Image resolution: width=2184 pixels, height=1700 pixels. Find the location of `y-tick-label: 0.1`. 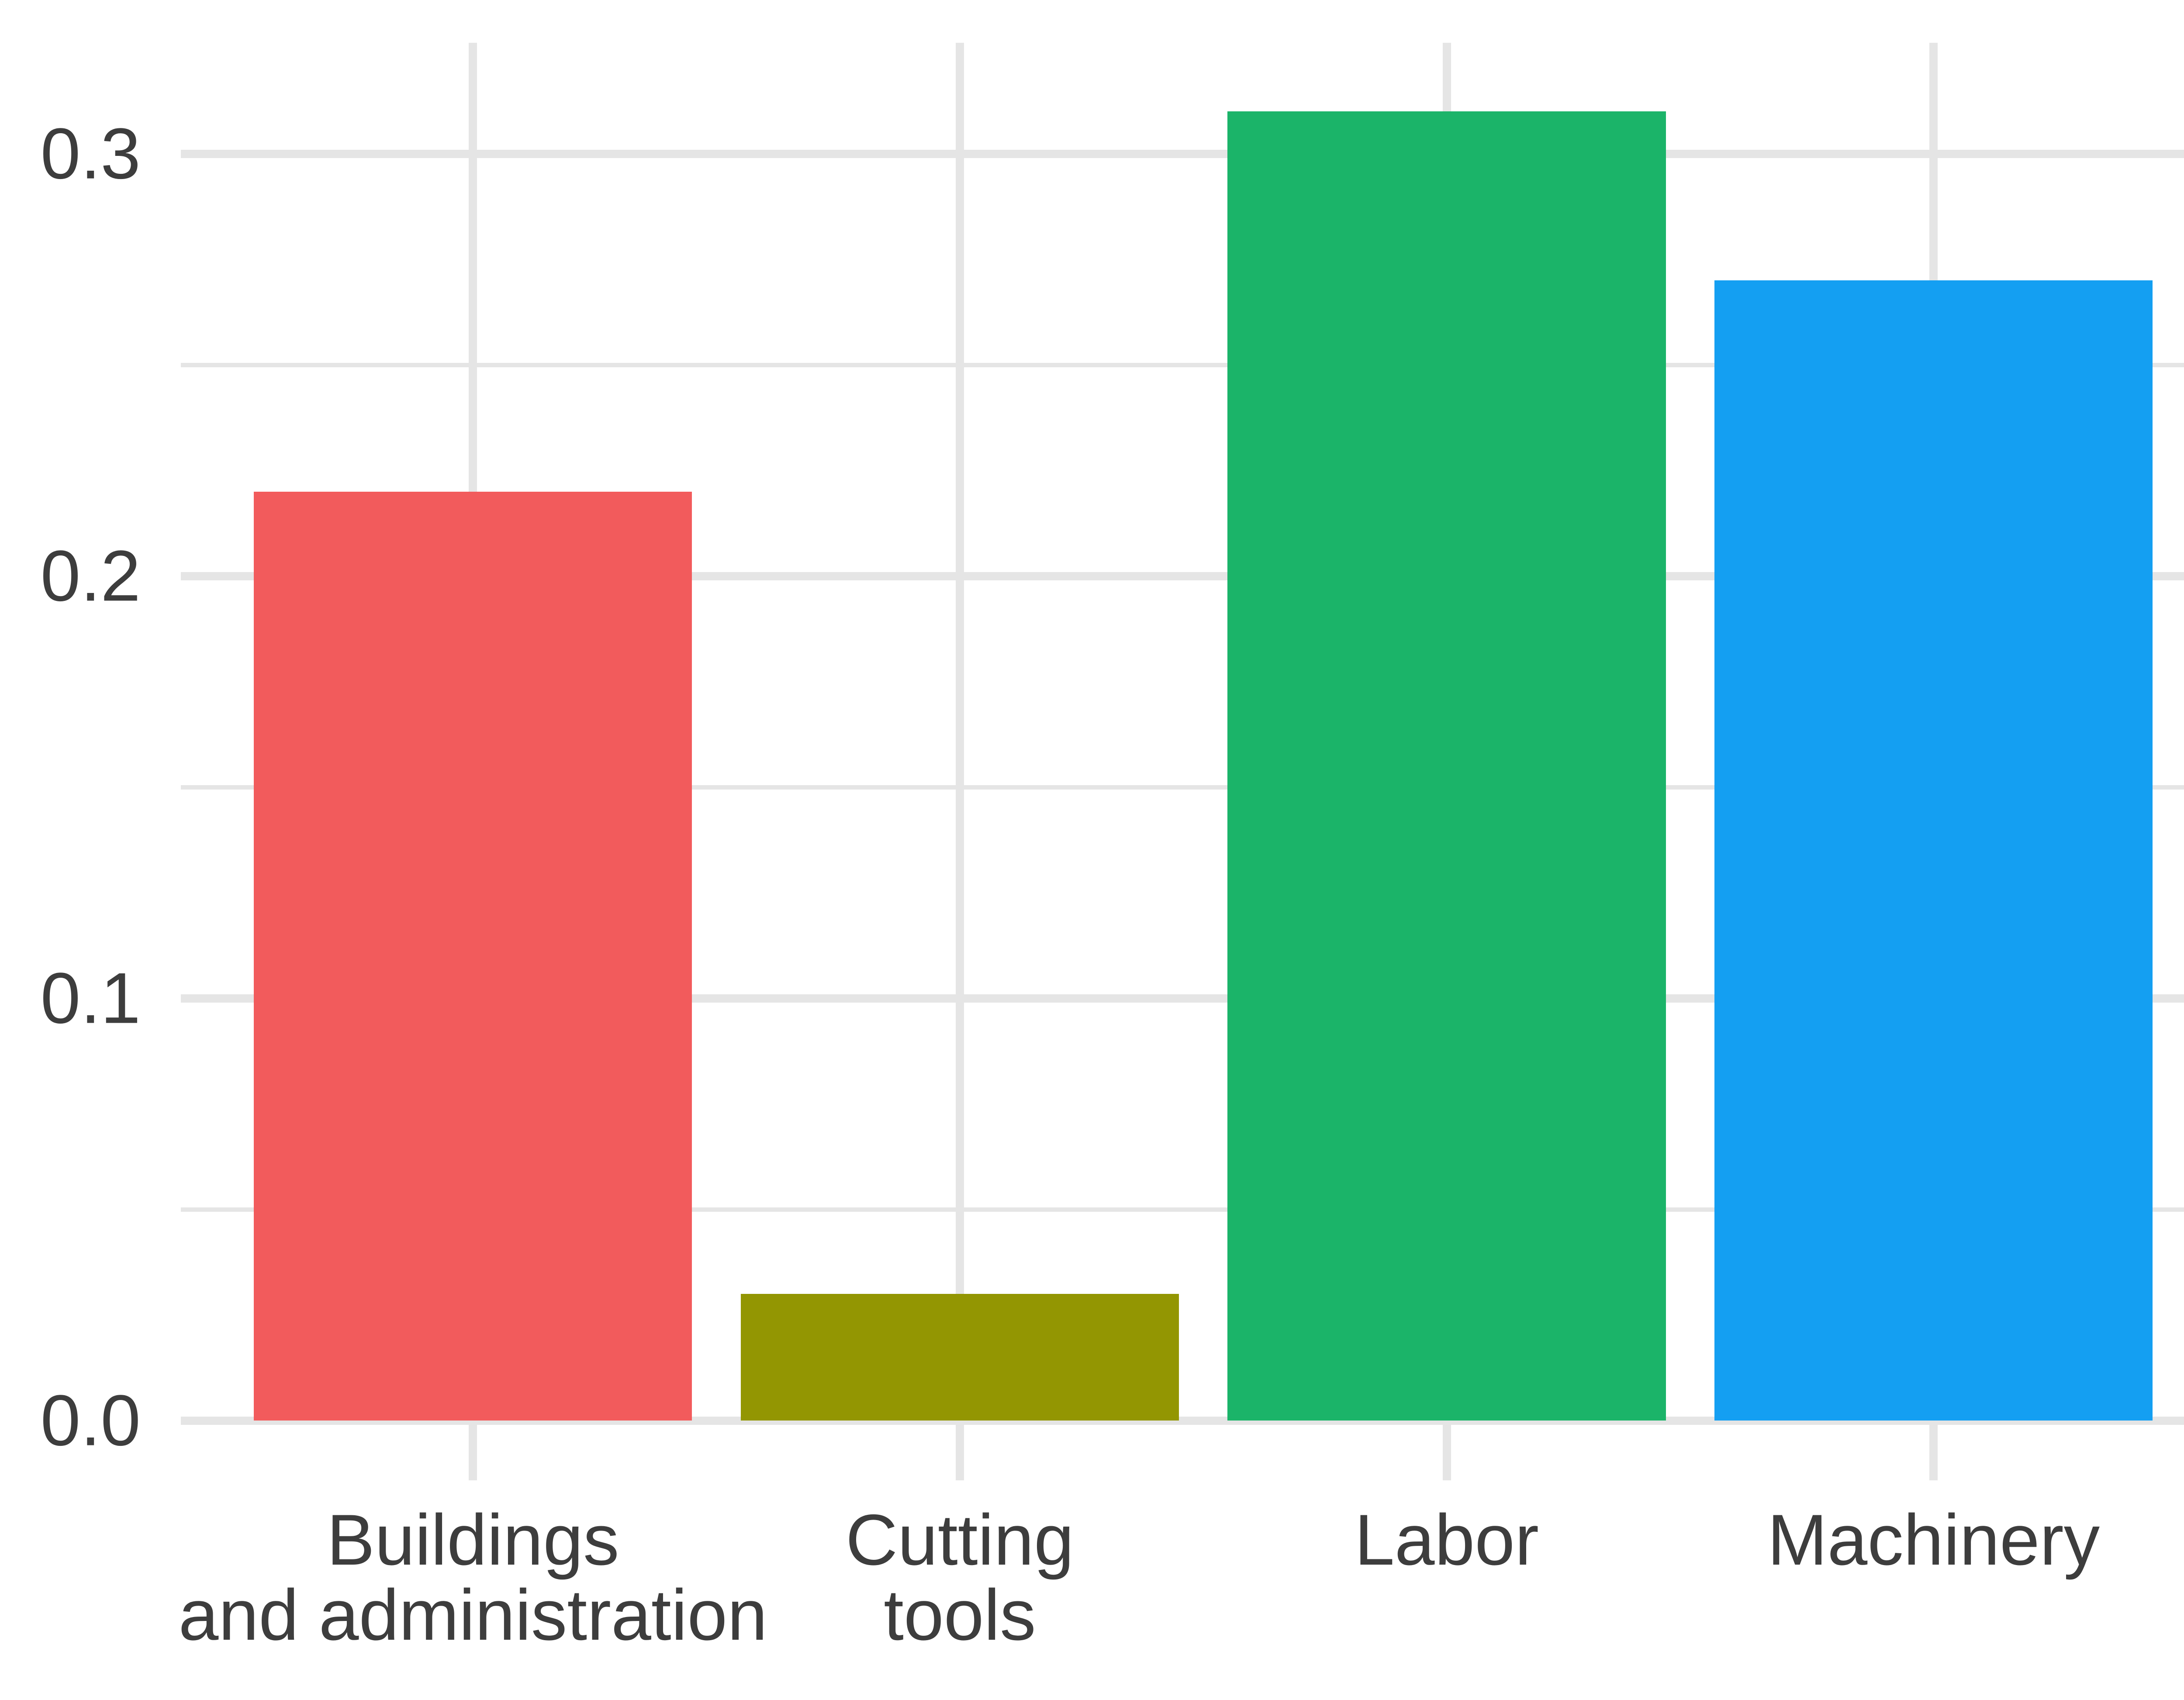

y-tick-label: 0.1 is located at coordinates (90, 998).